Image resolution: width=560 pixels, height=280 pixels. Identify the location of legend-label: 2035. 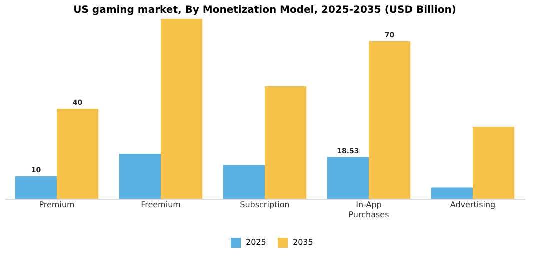
(303, 242).